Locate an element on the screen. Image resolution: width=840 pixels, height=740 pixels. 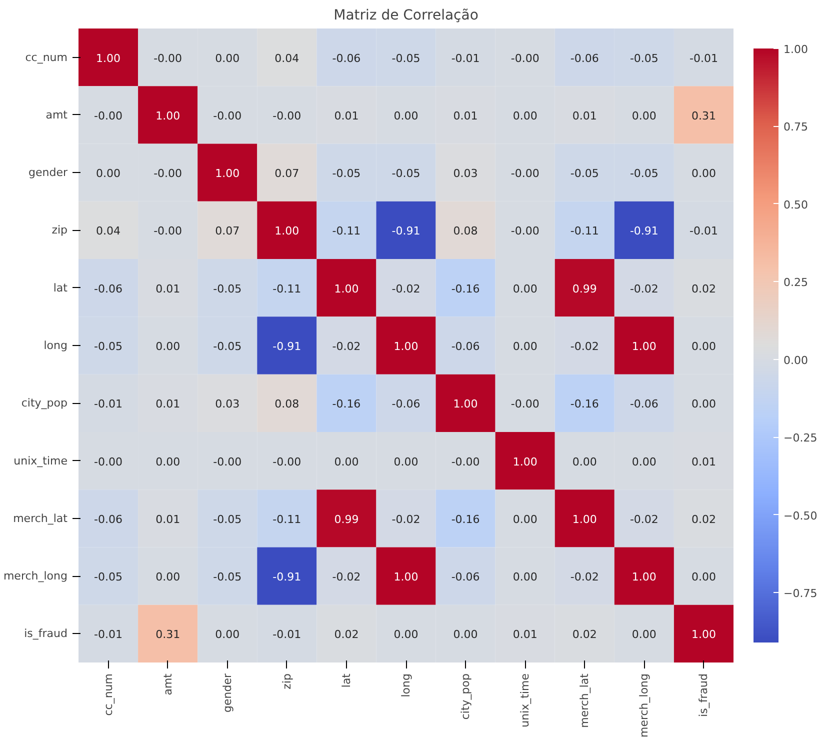
y-tick-label: unix_time is located at coordinates (41, 461).